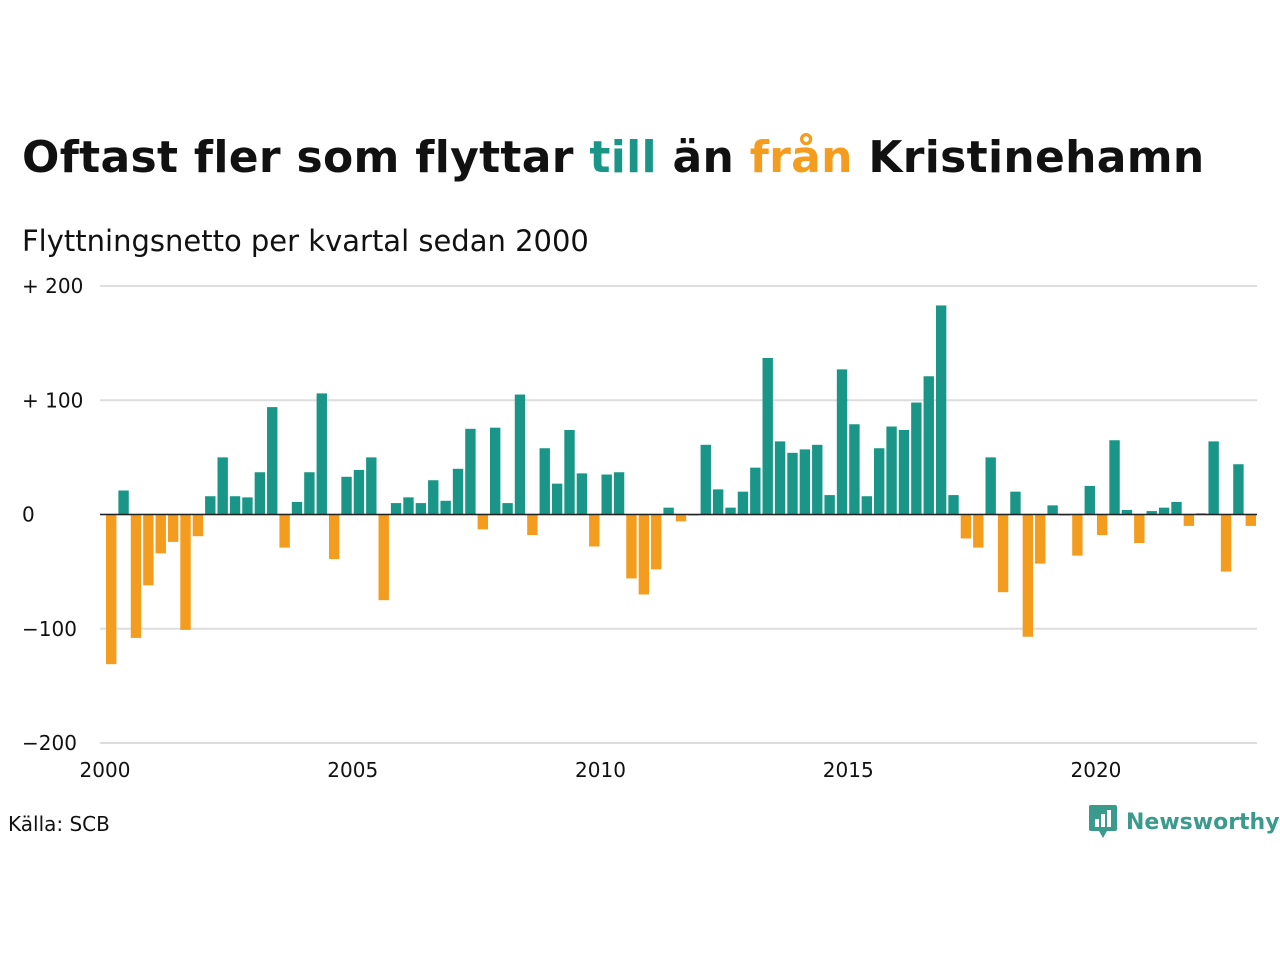  I want to click on title-part-3: Kristinehamn, so click(1028, 157).